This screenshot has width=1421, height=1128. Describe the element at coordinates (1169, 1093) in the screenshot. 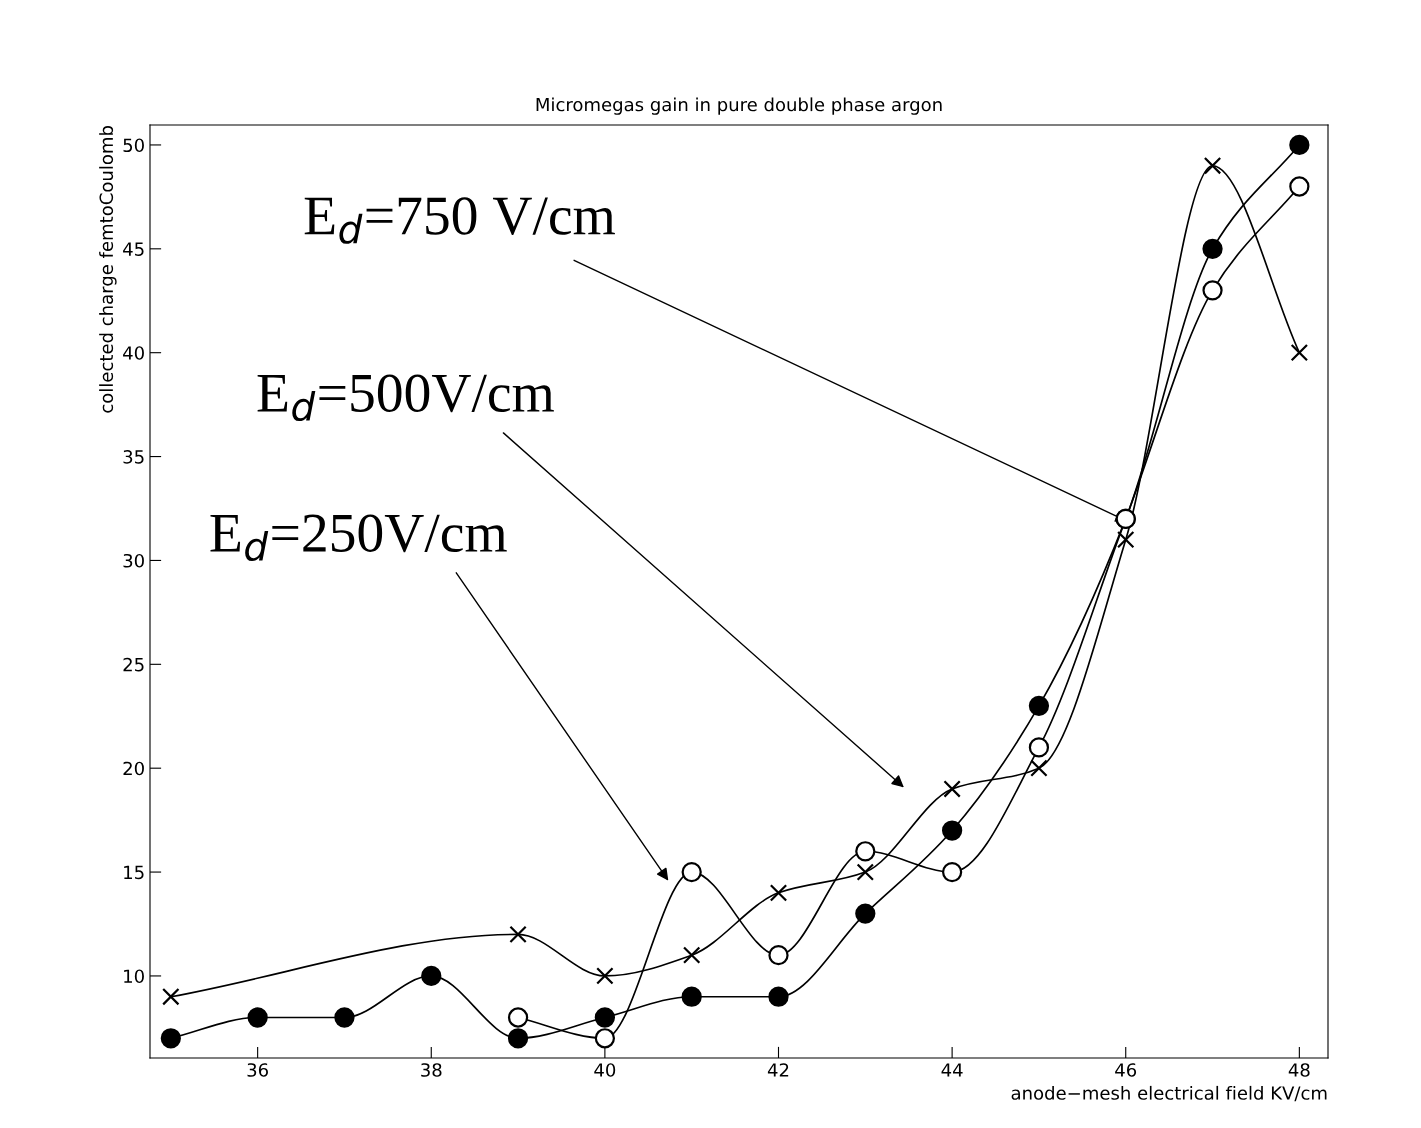

I see `x-axis-title: anode−mesh electrical field KV/cm` at that location.